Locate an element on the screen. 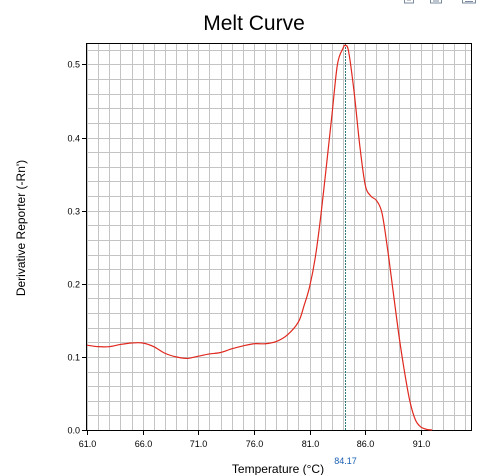  x-axis-tick-labels: 61.0 66.0 71.0 76.0 81.0 86.0 91.0 is located at coordinates (255, 444).